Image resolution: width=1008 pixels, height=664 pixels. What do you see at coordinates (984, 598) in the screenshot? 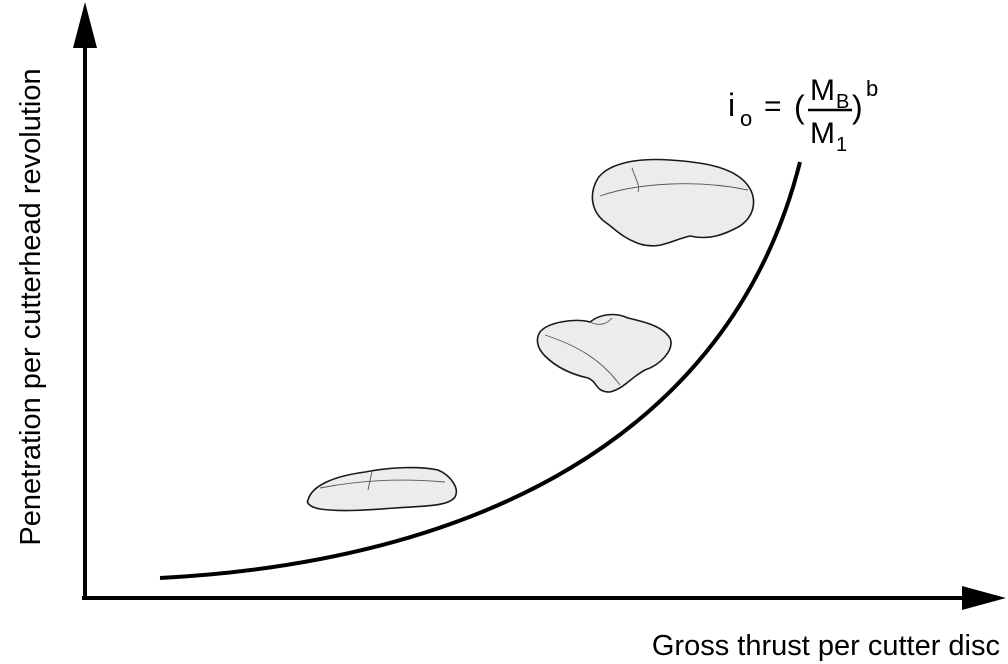
I see `x-axis-arrow` at bounding box center [984, 598].